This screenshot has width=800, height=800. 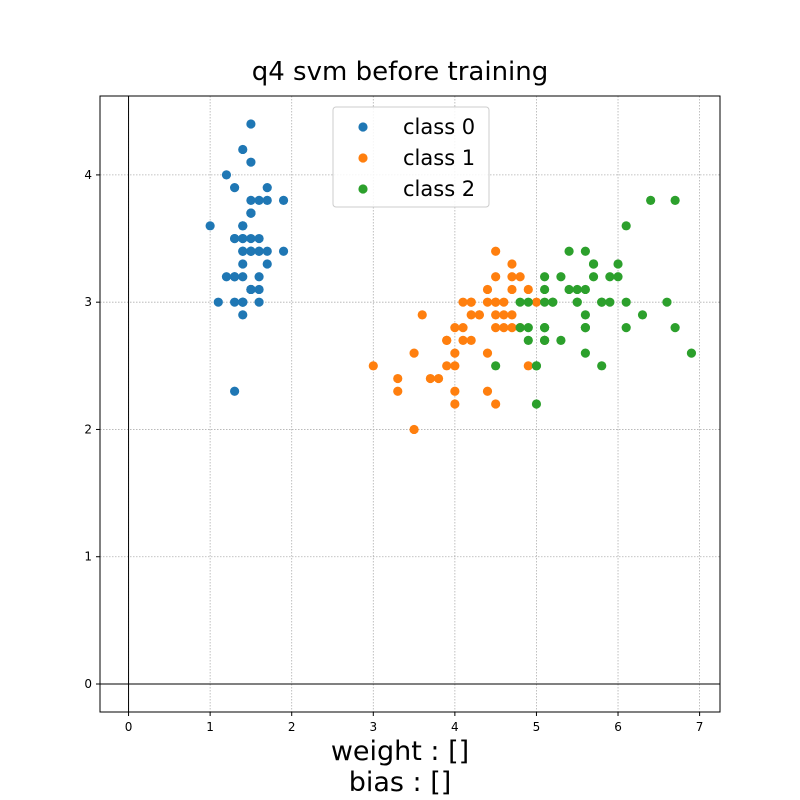 I want to click on y-tick-label: 3, so click(x=88, y=302).